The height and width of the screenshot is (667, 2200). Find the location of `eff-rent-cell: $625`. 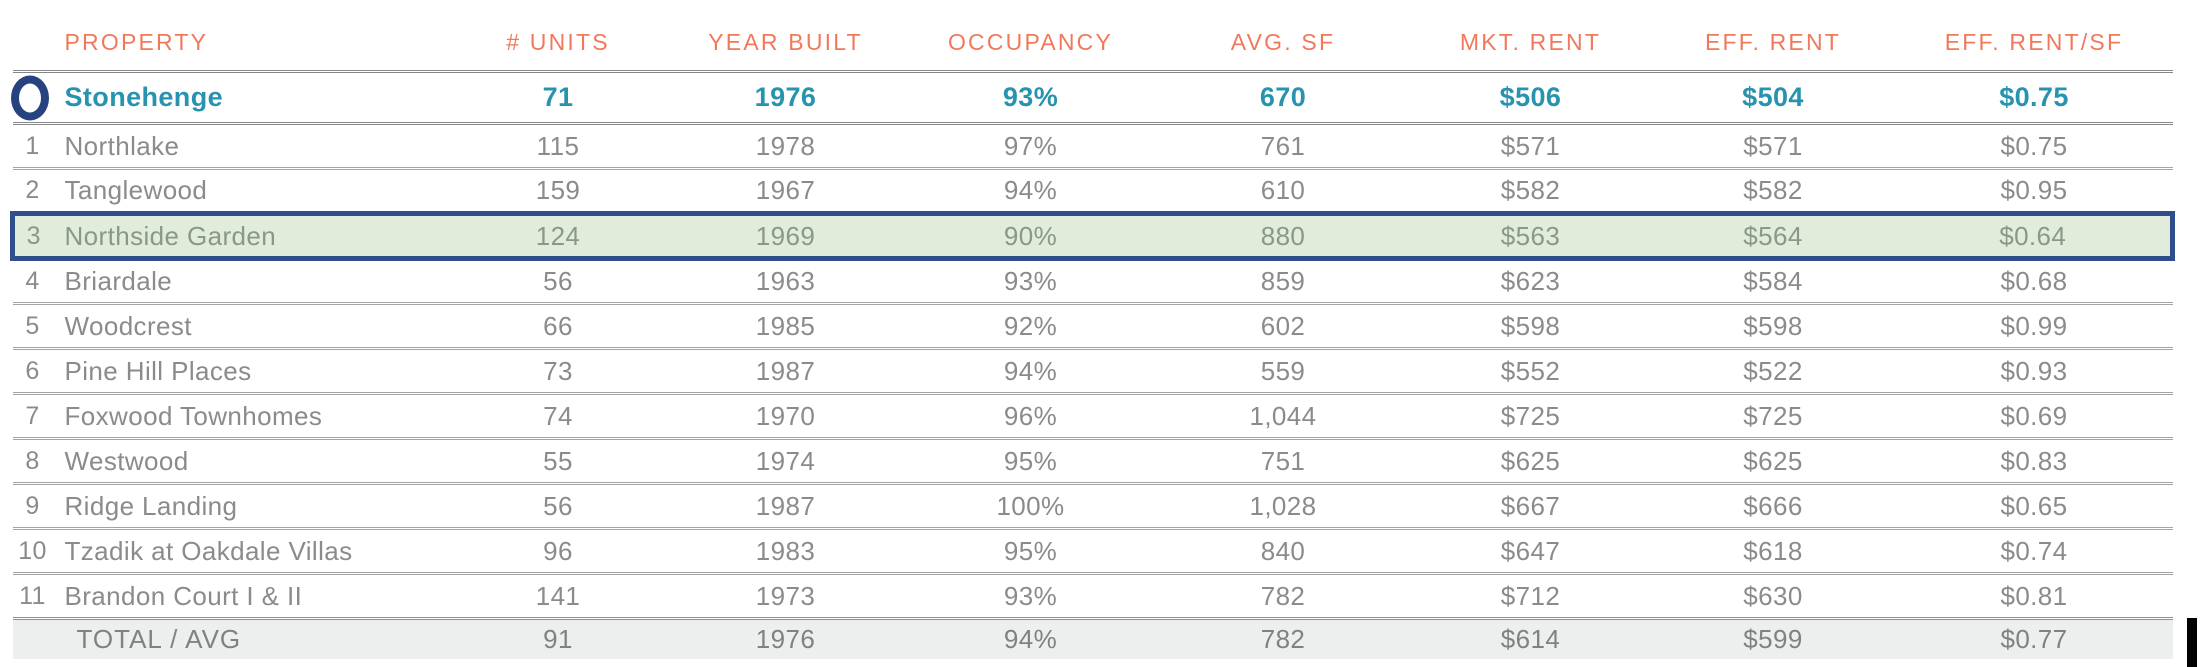

eff-rent-cell: $625 is located at coordinates (1773, 460).